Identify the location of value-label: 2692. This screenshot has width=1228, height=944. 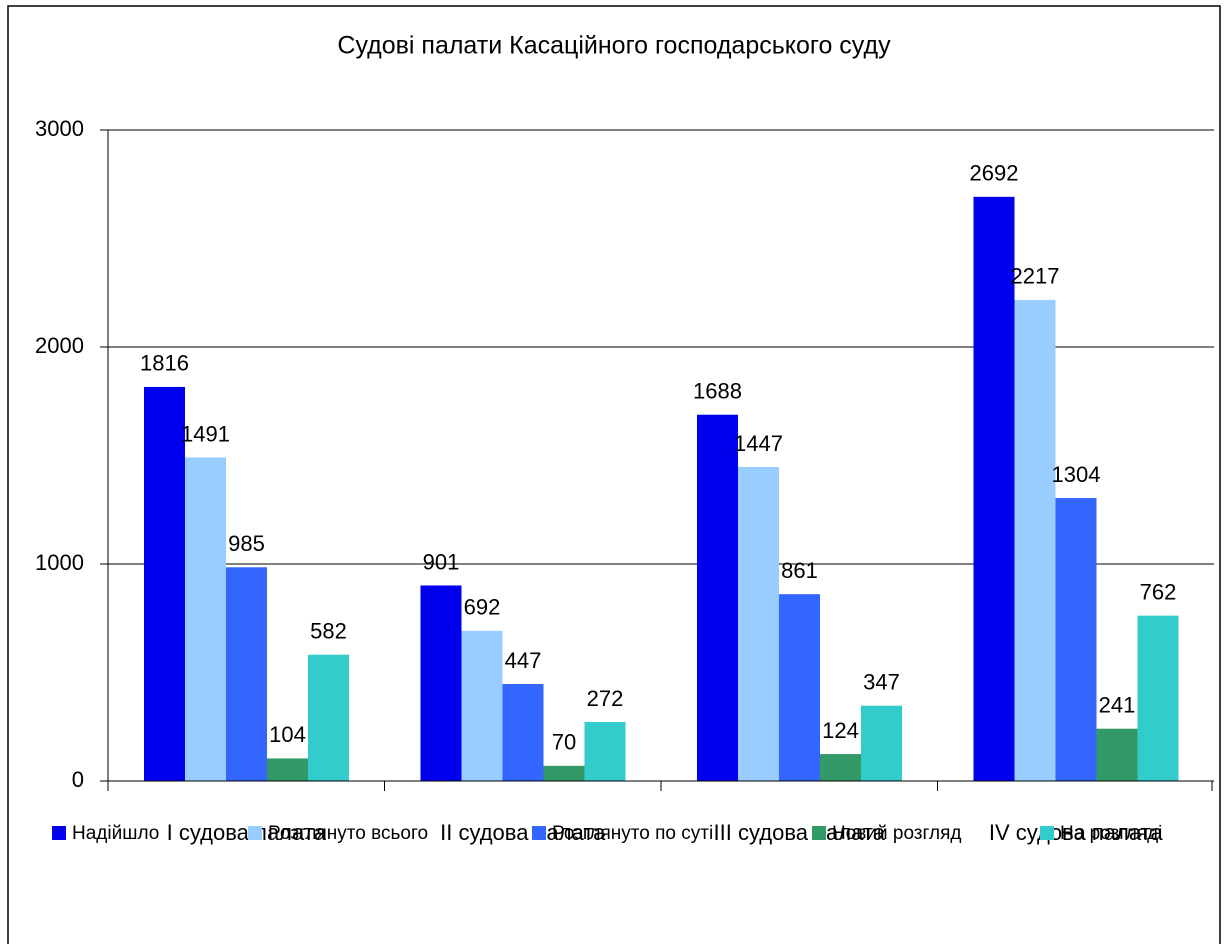
(994, 173).